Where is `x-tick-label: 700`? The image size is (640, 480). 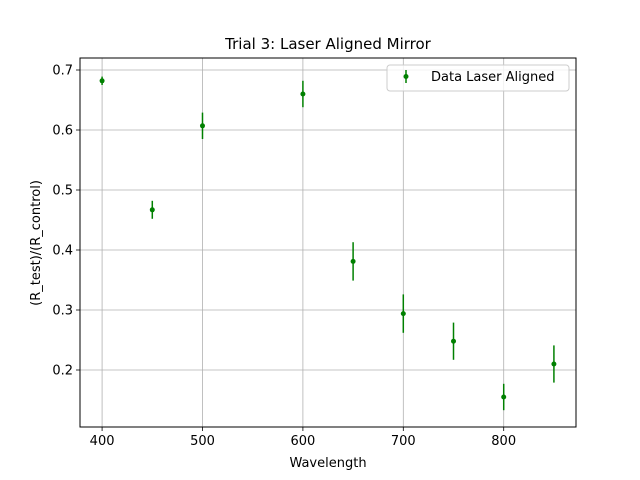 x-tick-label: 700 is located at coordinates (403, 441).